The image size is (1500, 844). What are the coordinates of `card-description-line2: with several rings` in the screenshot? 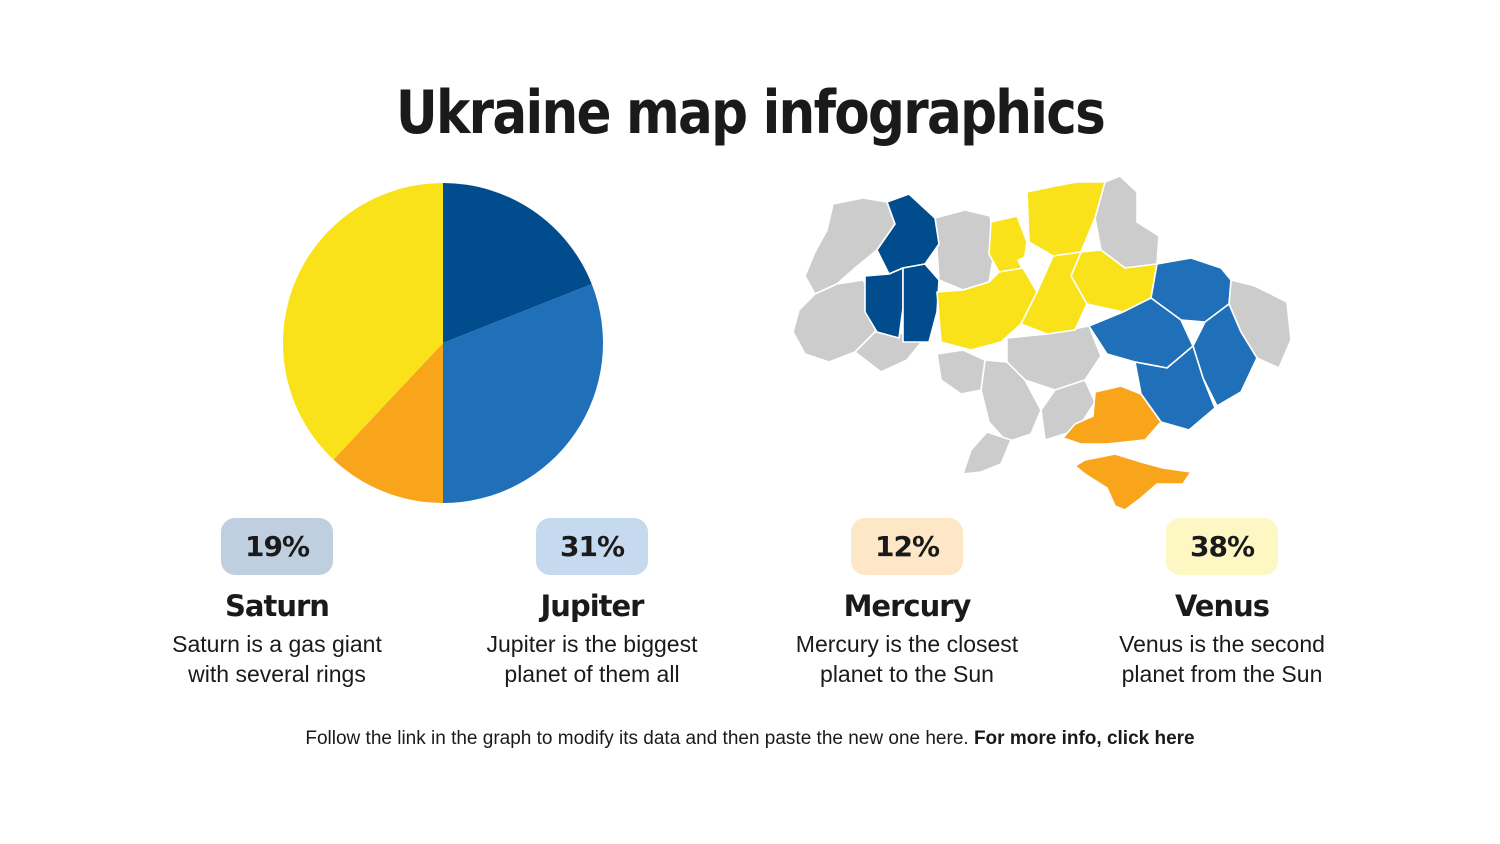 It's located at (277, 674).